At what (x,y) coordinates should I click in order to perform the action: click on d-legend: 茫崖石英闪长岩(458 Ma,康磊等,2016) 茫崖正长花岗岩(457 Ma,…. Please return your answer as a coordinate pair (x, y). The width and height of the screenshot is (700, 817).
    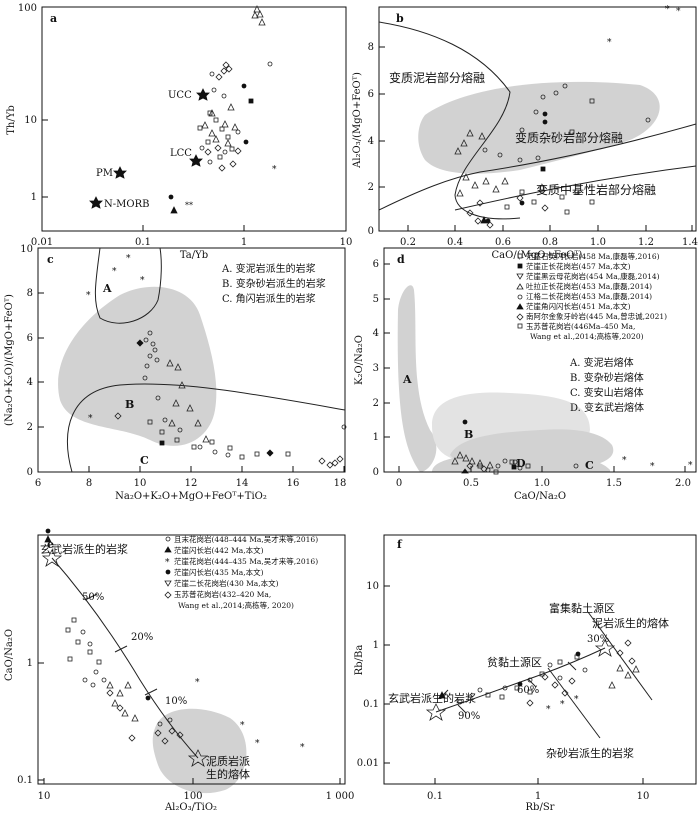
    Looking at the image, I should click on (591, 296).